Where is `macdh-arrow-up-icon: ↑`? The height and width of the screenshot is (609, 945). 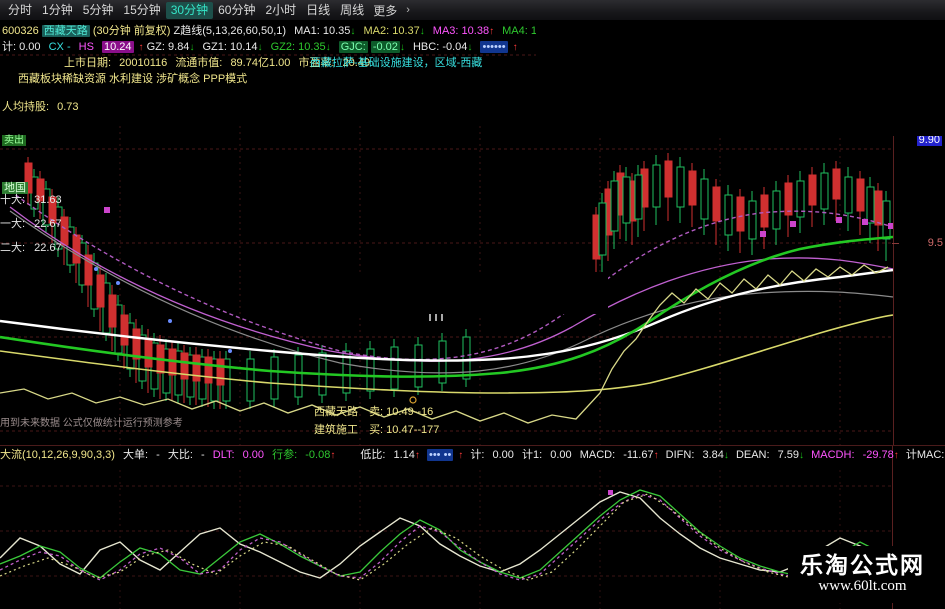
macdh-arrow-up-icon: ↑ is located at coordinates (896, 455).